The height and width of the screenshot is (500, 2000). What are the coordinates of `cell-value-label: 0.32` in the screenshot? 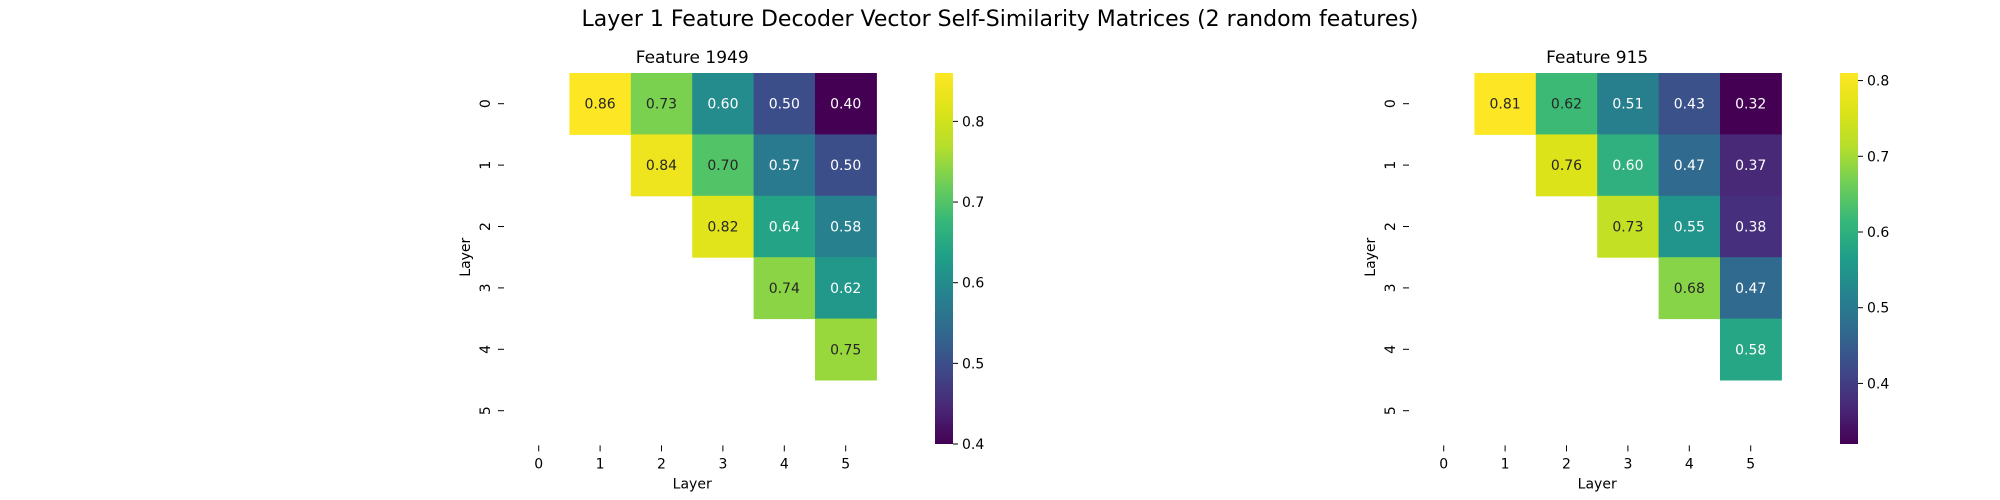 It's located at (1750, 105).